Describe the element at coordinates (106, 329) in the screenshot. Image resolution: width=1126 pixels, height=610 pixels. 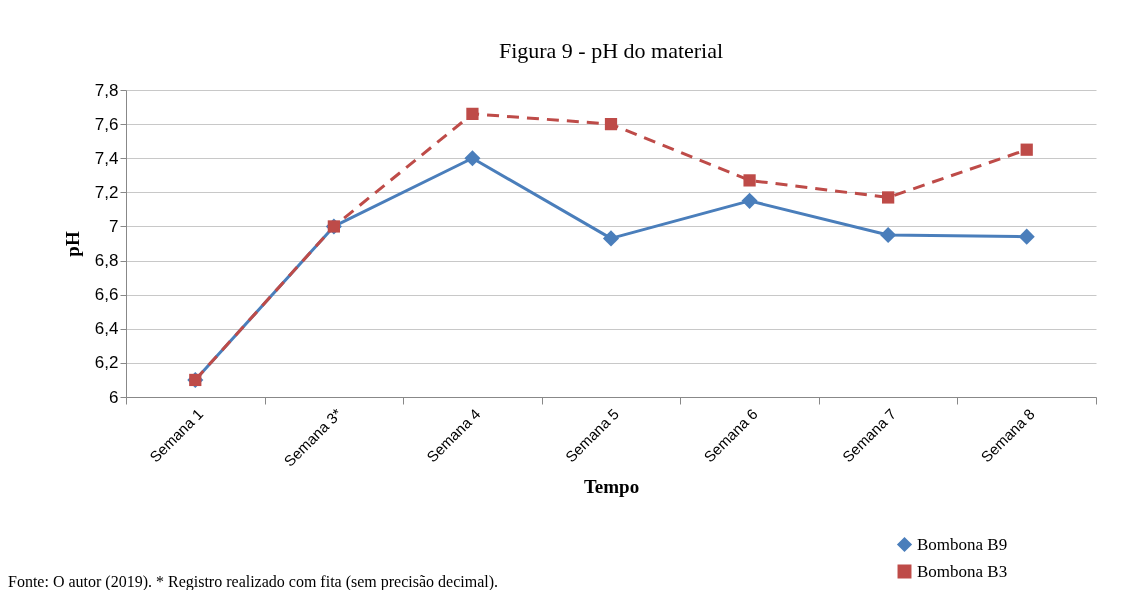
I see `y-tick-label: 6,4` at that location.